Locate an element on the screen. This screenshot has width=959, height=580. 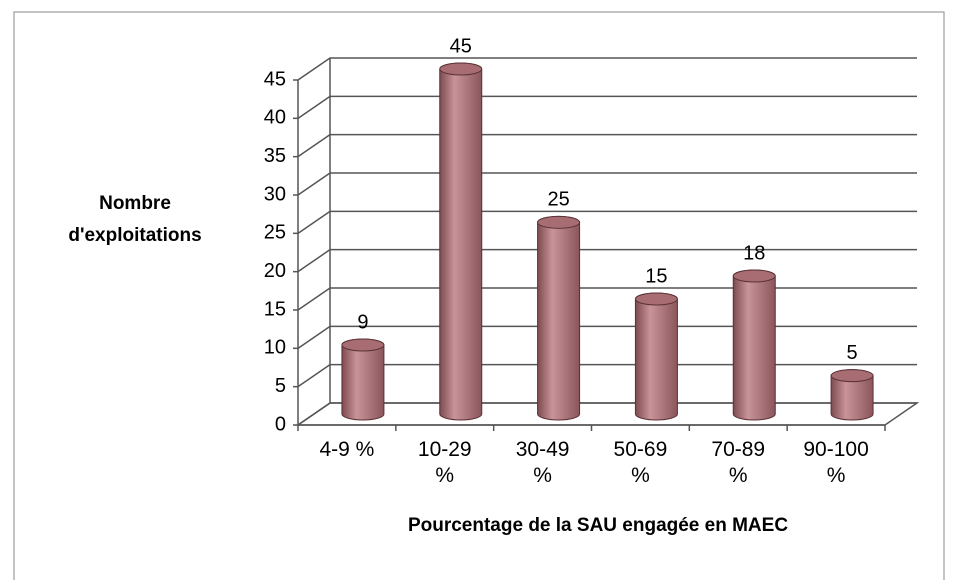
y-tick-label: 45 is located at coordinates (275, 79).